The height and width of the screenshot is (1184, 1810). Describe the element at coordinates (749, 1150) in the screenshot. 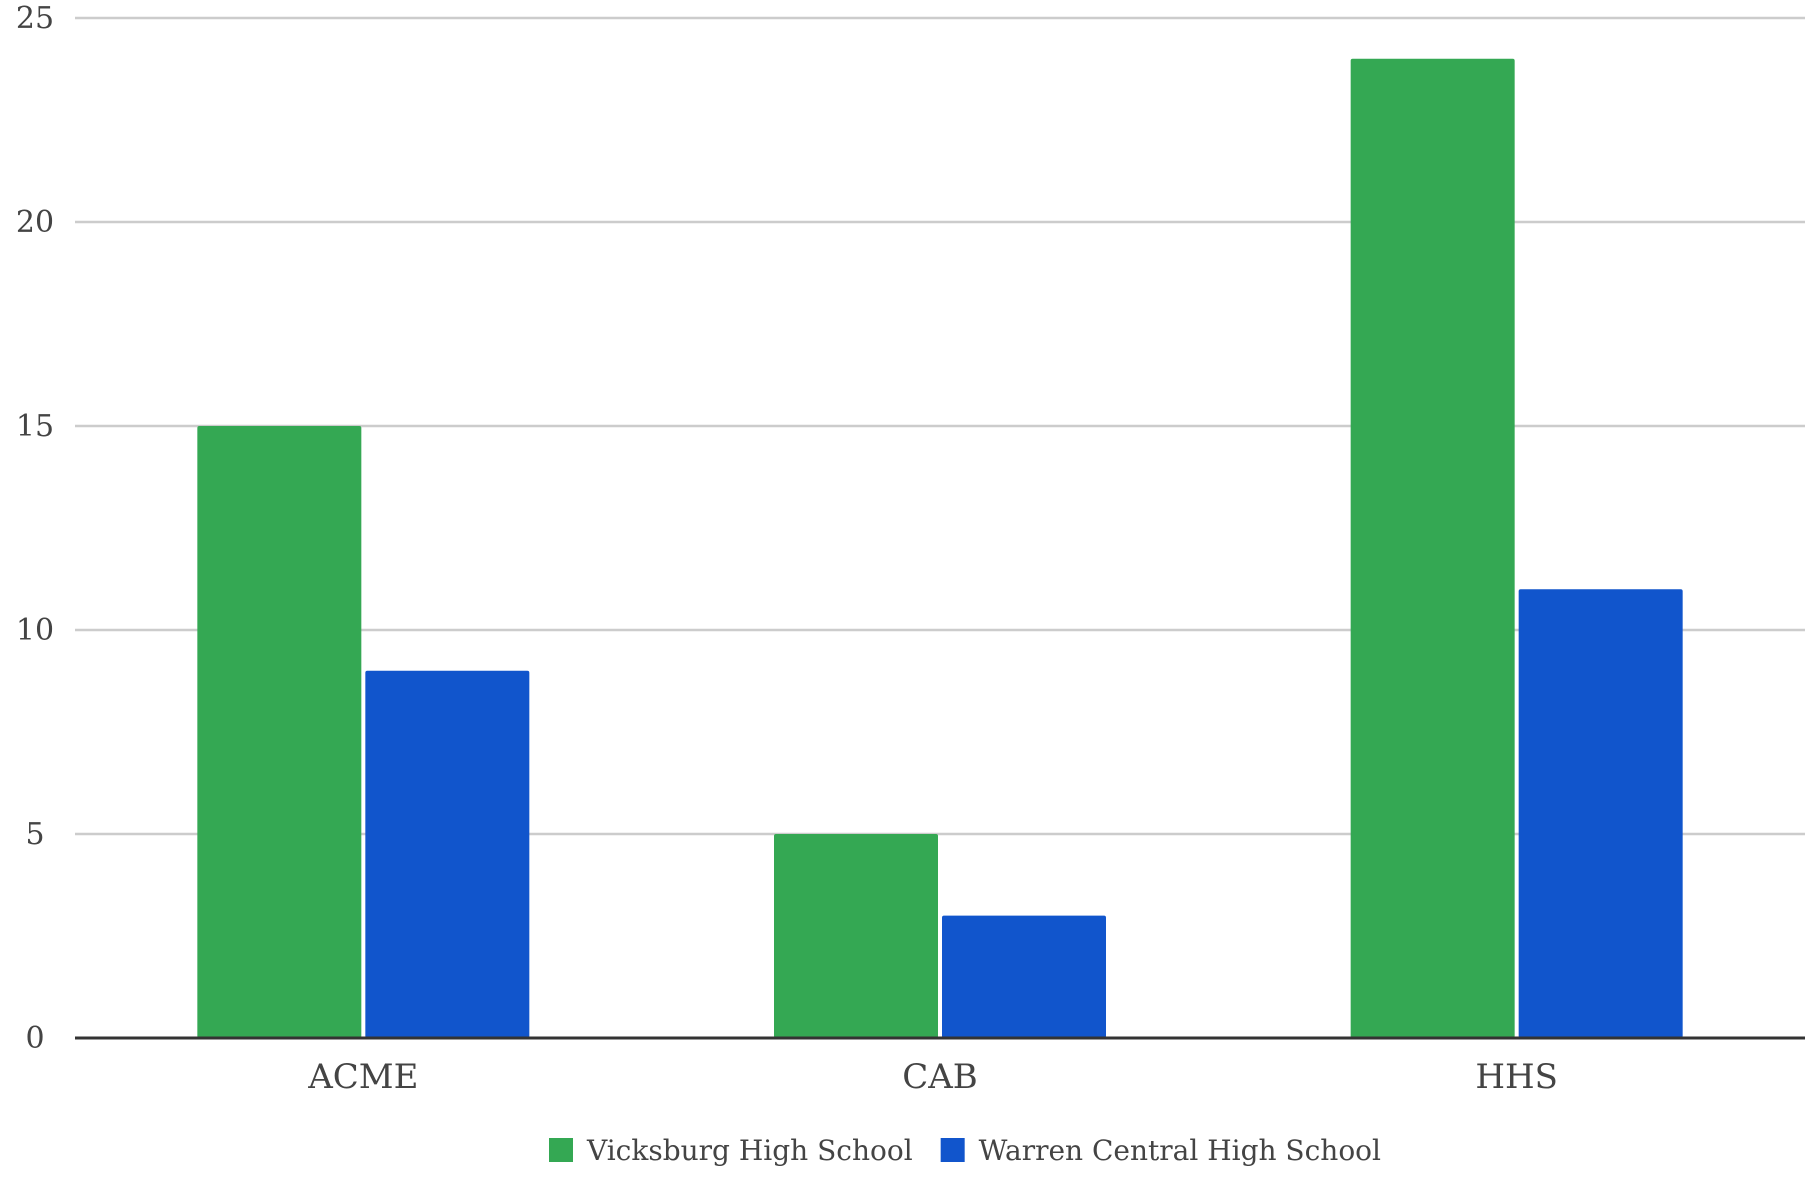

I see `legend-label-series-0: Vicksburg High School` at that location.